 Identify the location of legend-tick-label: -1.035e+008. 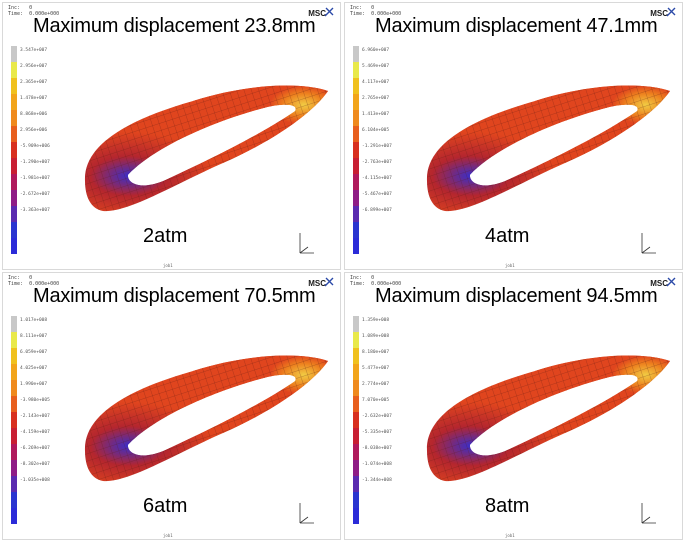
(35, 480).